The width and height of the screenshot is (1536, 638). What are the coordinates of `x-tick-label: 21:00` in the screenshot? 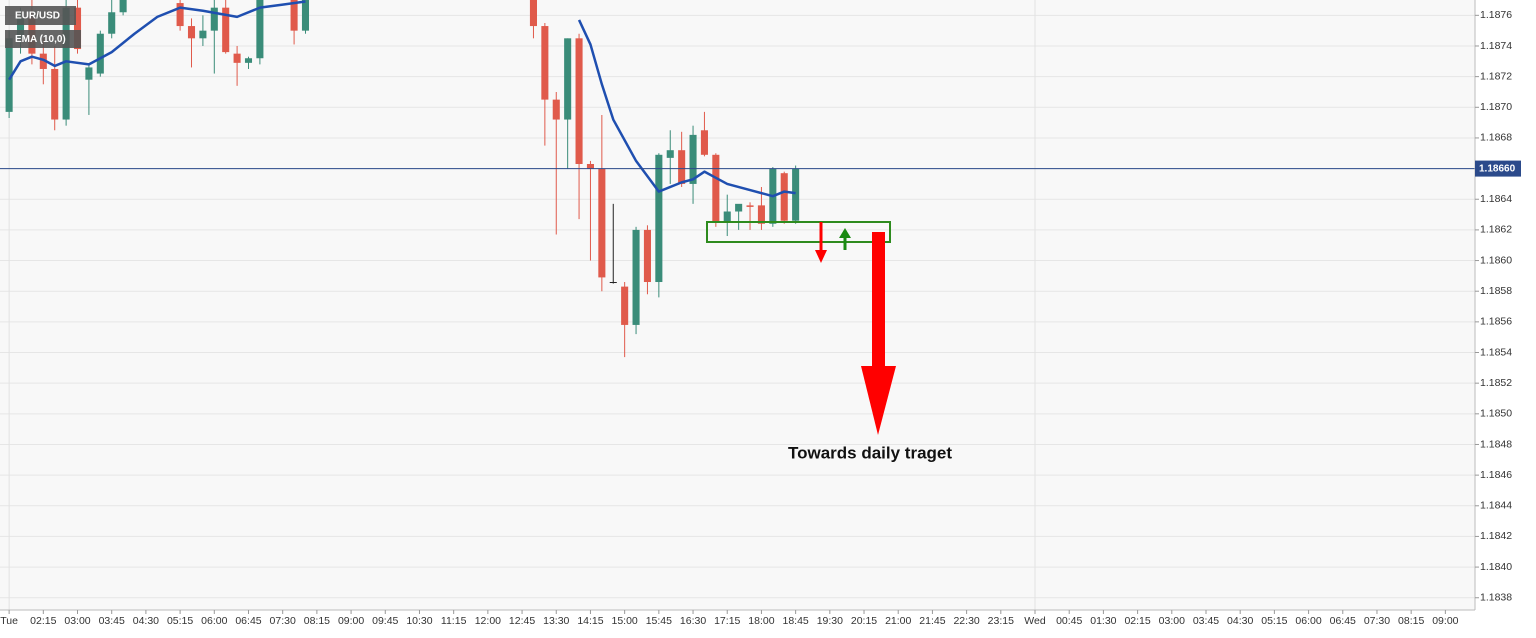 It's located at (898, 621).